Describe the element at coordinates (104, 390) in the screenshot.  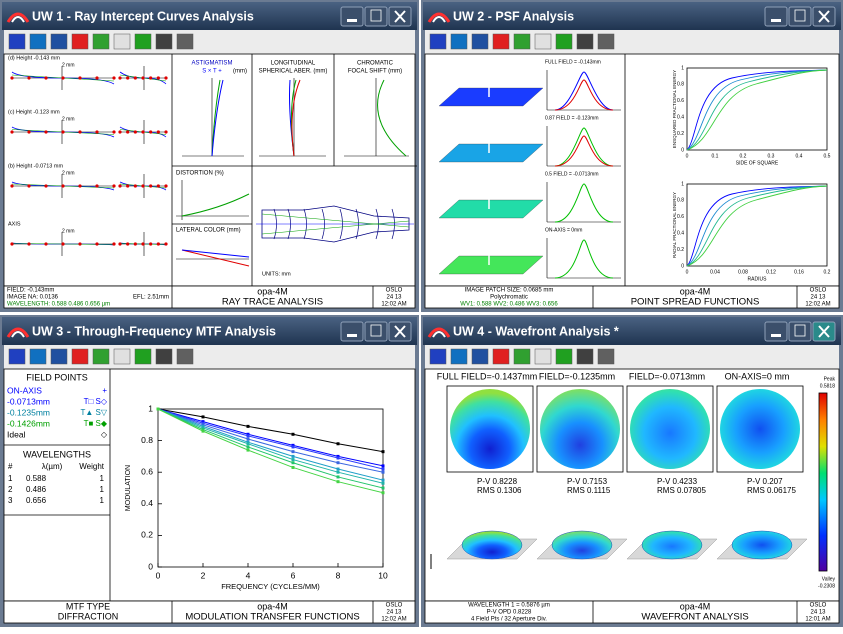
I see `field-symbol: +` at that location.